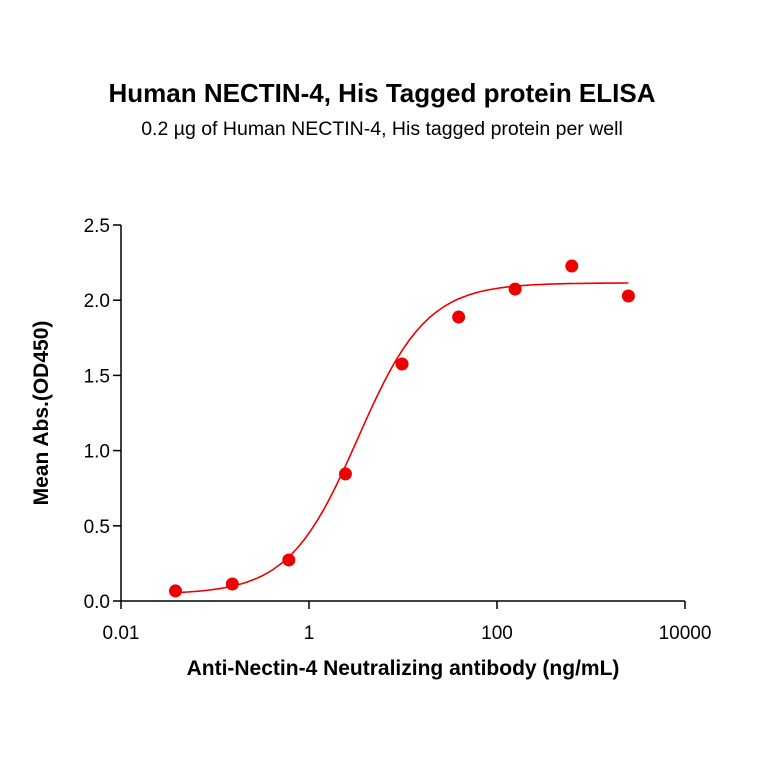 The width and height of the screenshot is (764, 764). Describe the element at coordinates (97, 527) in the screenshot. I see `y-tick-label: 0.5` at that location.